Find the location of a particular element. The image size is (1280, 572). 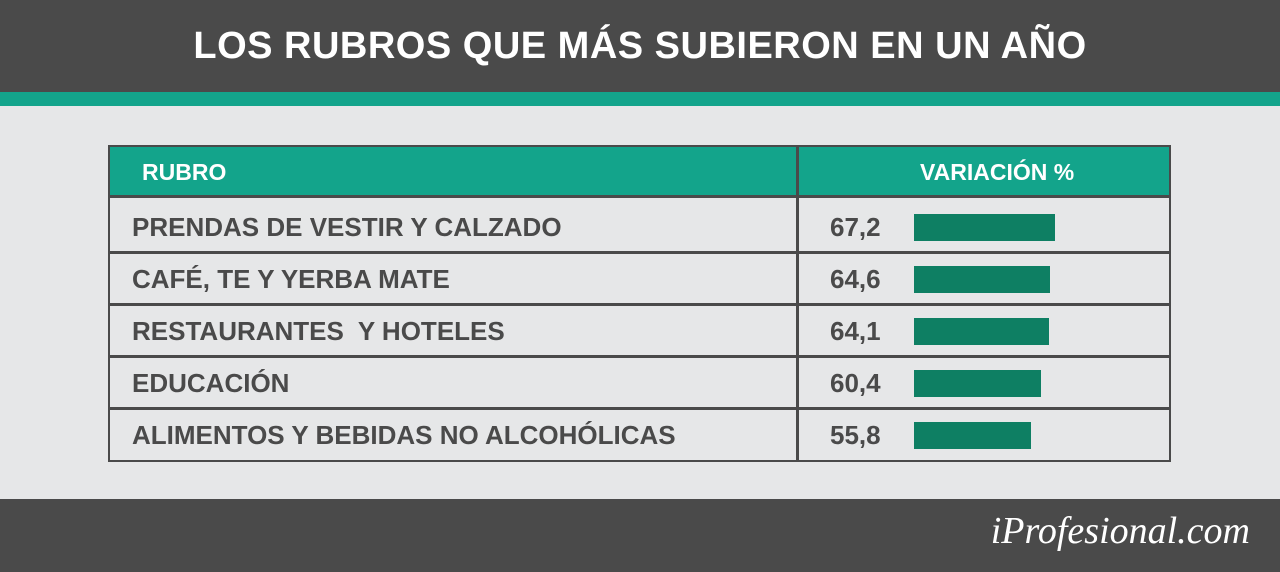

rubro-label: ALIMENTOS Y BEBIDAS NO ALCOHÓLICAS is located at coordinates (404, 435).